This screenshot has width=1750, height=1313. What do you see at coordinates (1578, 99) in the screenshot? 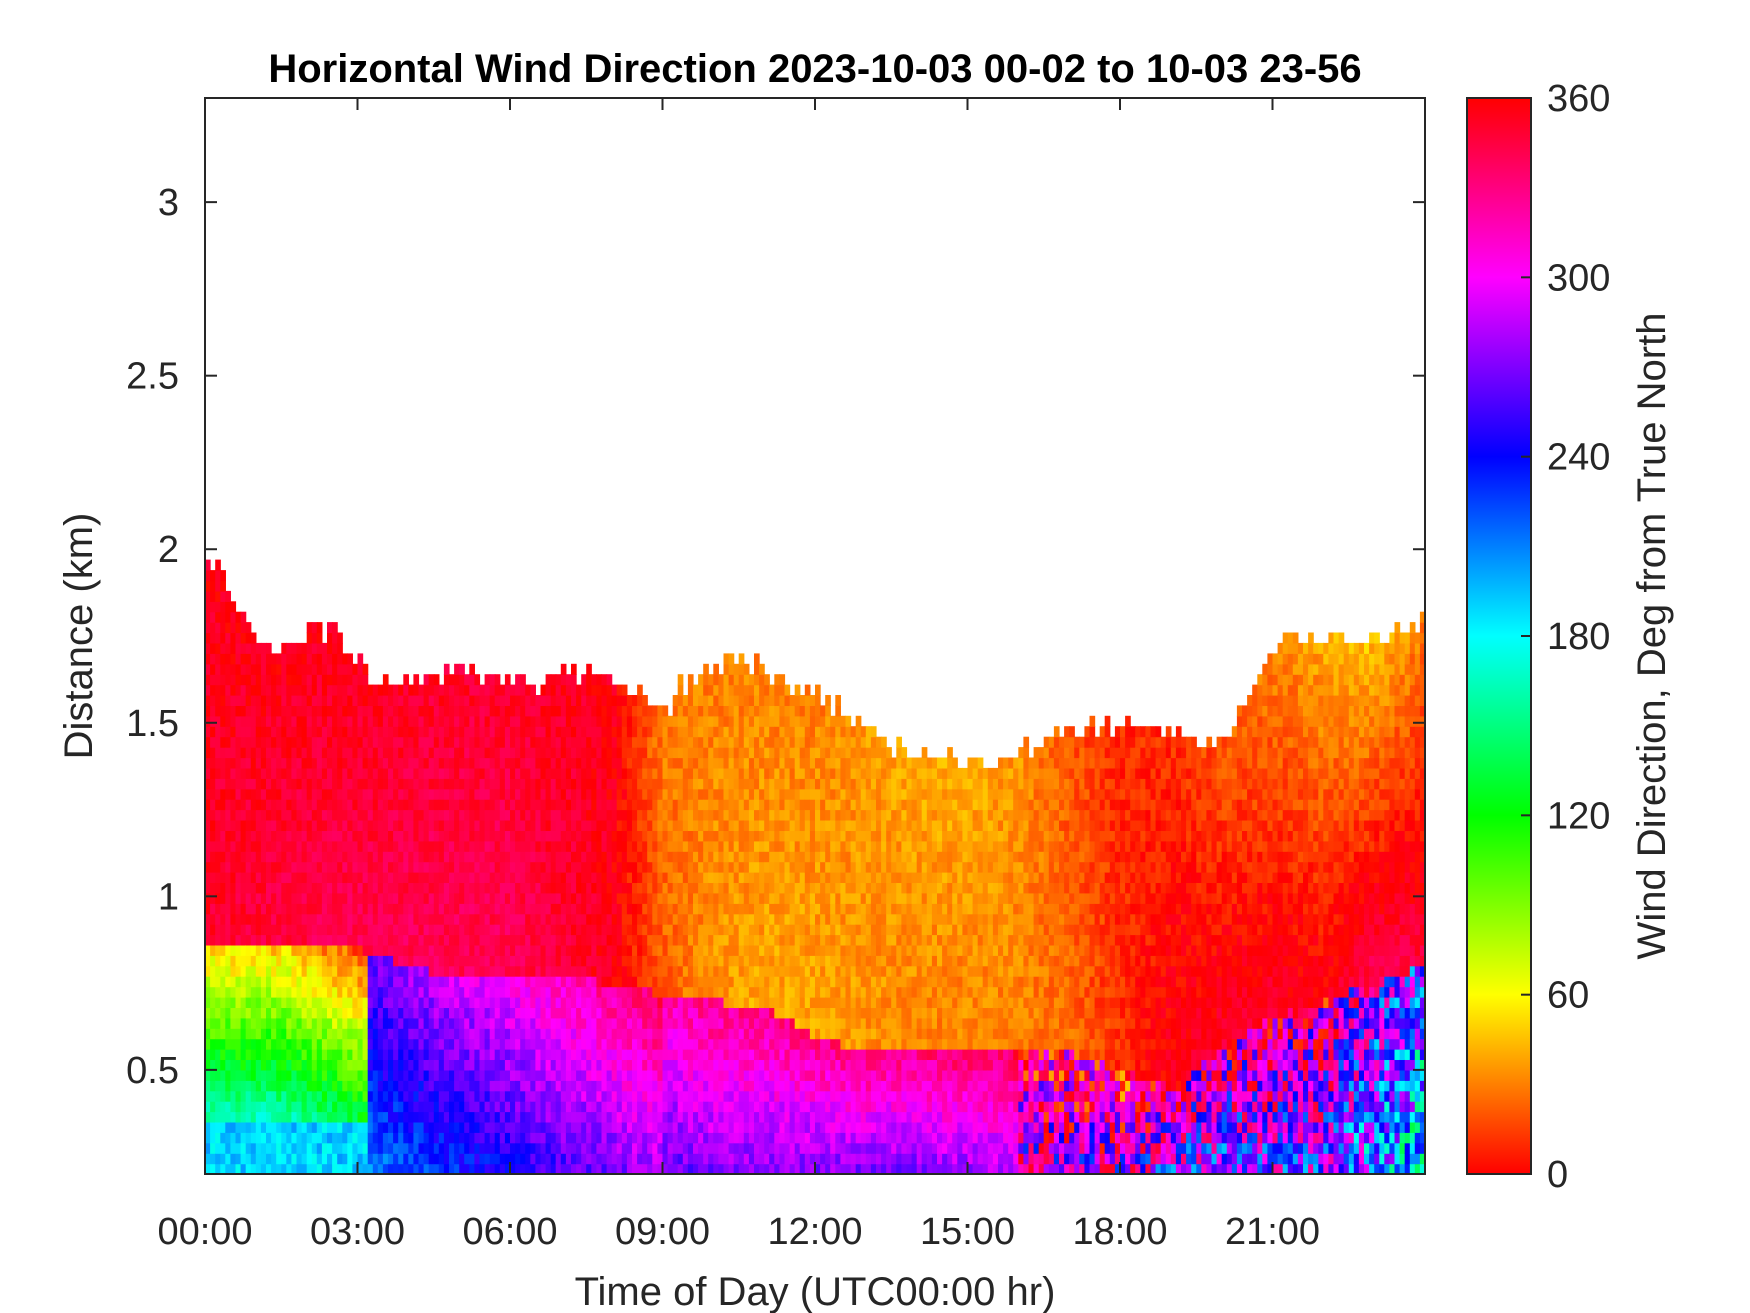
I see `colorbar-tick-label: 360` at bounding box center [1578, 99].